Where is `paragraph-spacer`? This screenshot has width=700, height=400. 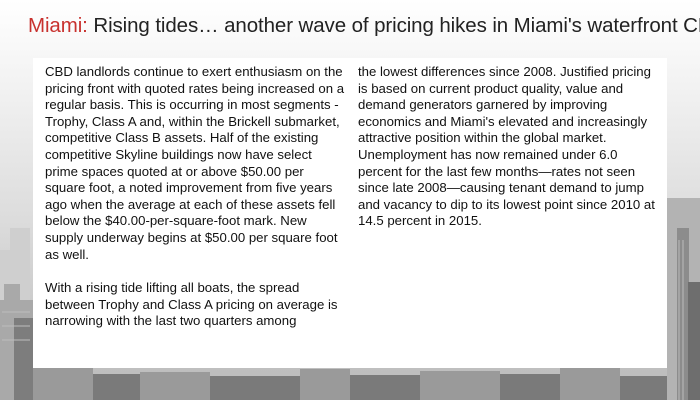
paragraph-spacer is located at coordinates (196, 271).